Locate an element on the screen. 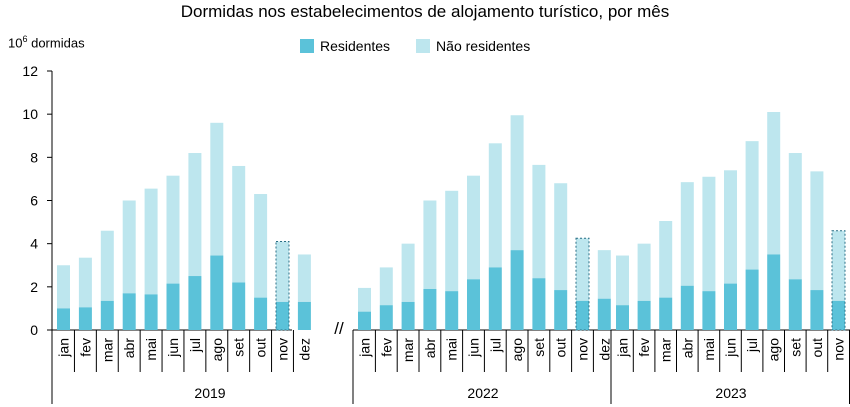 This screenshot has width=850, height=407. bar-provisional-outline-2019-nov is located at coordinates (282, 286).